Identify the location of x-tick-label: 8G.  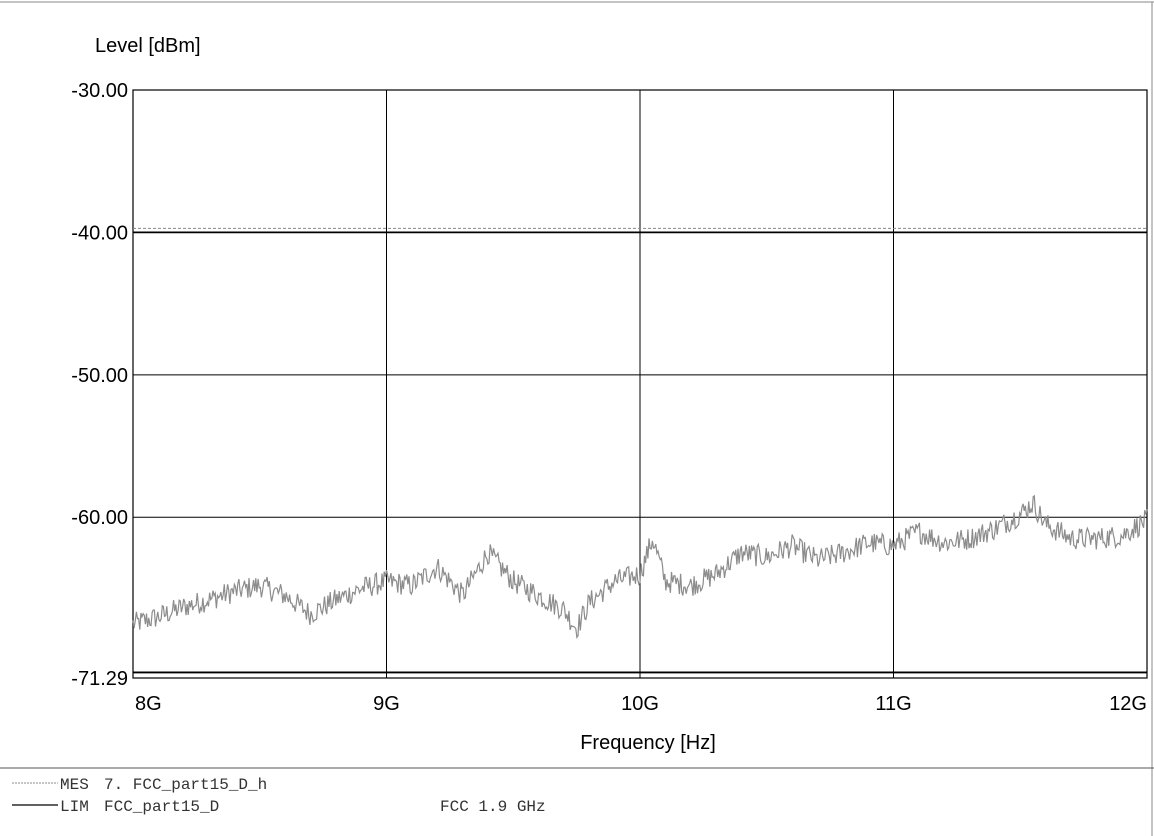
(148, 704).